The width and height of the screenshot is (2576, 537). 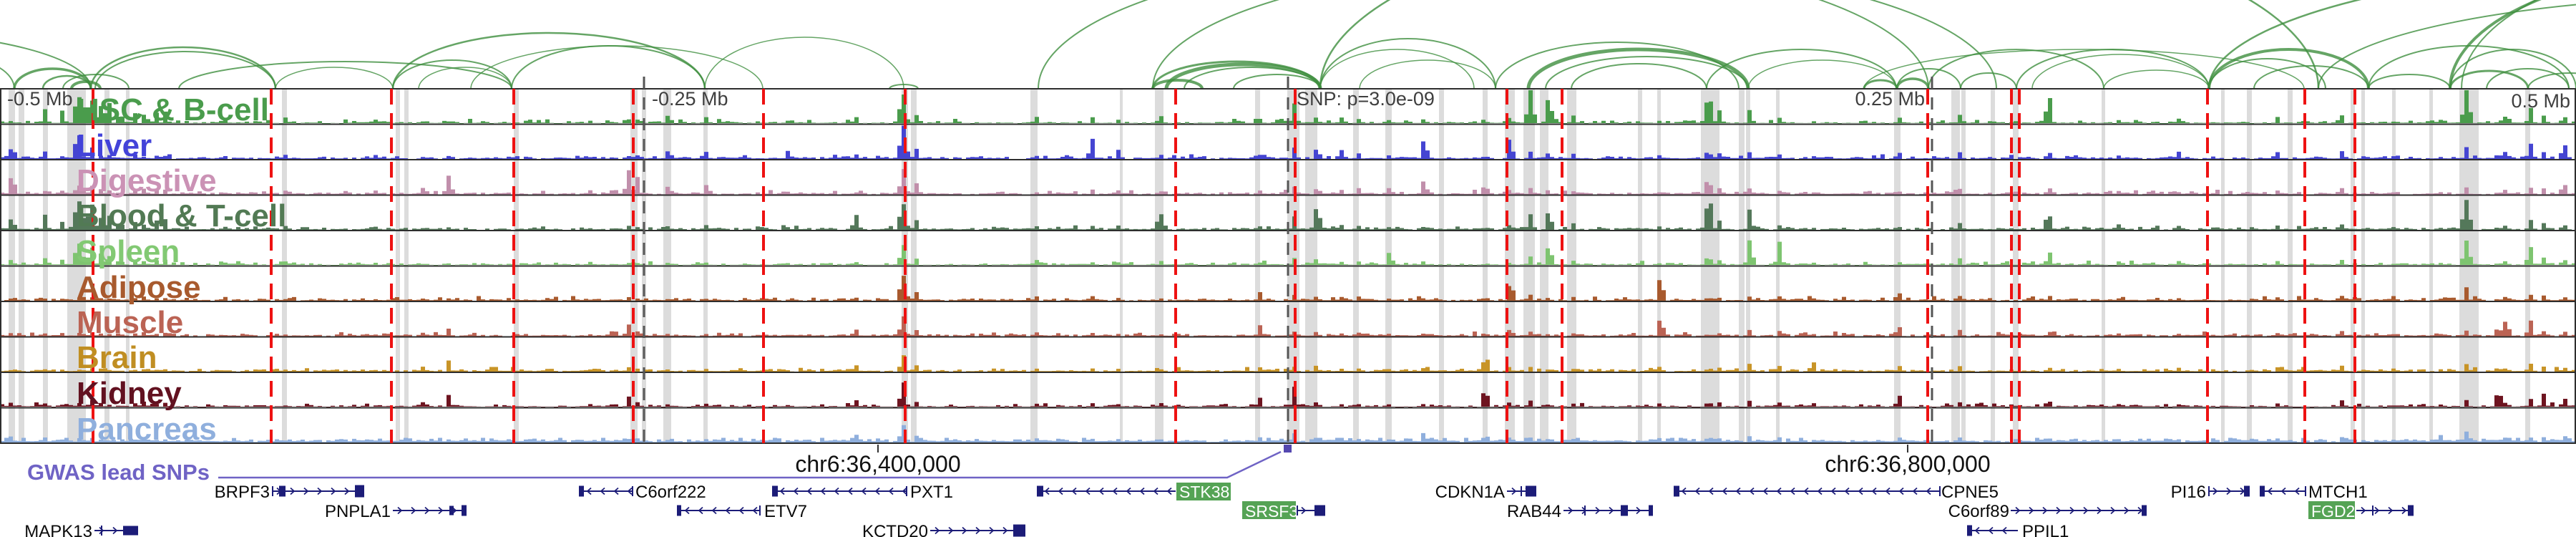 I want to click on svg-text: PXT1, so click(x=931, y=492).